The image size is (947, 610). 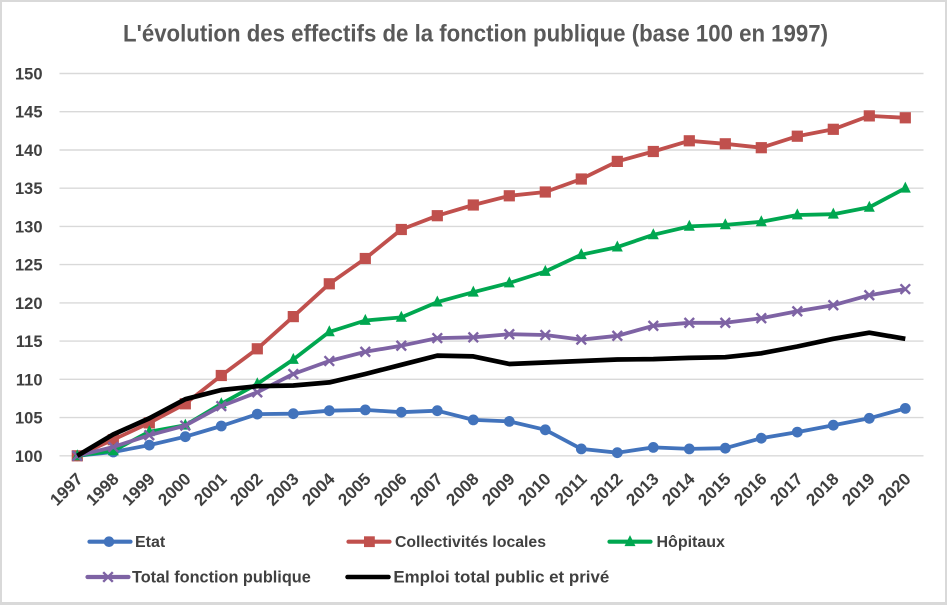 What do you see at coordinates (29, 189) in the screenshot?
I see `svg-text: 135` at bounding box center [29, 189].